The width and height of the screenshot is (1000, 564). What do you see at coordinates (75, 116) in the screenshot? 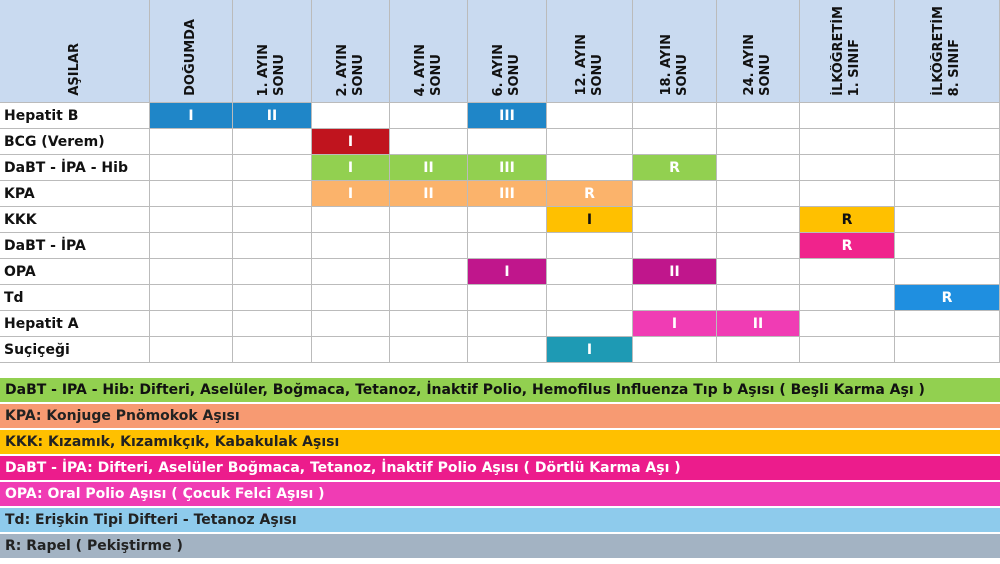
I see `vaccine-name: Hepatit B` at bounding box center [75, 116].